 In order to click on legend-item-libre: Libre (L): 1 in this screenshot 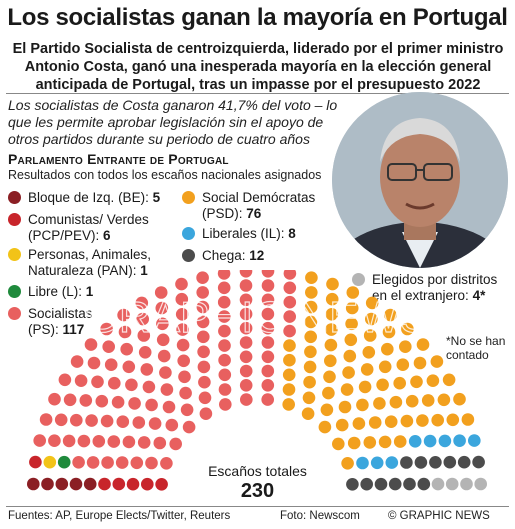, I will do `click(98, 292)`.